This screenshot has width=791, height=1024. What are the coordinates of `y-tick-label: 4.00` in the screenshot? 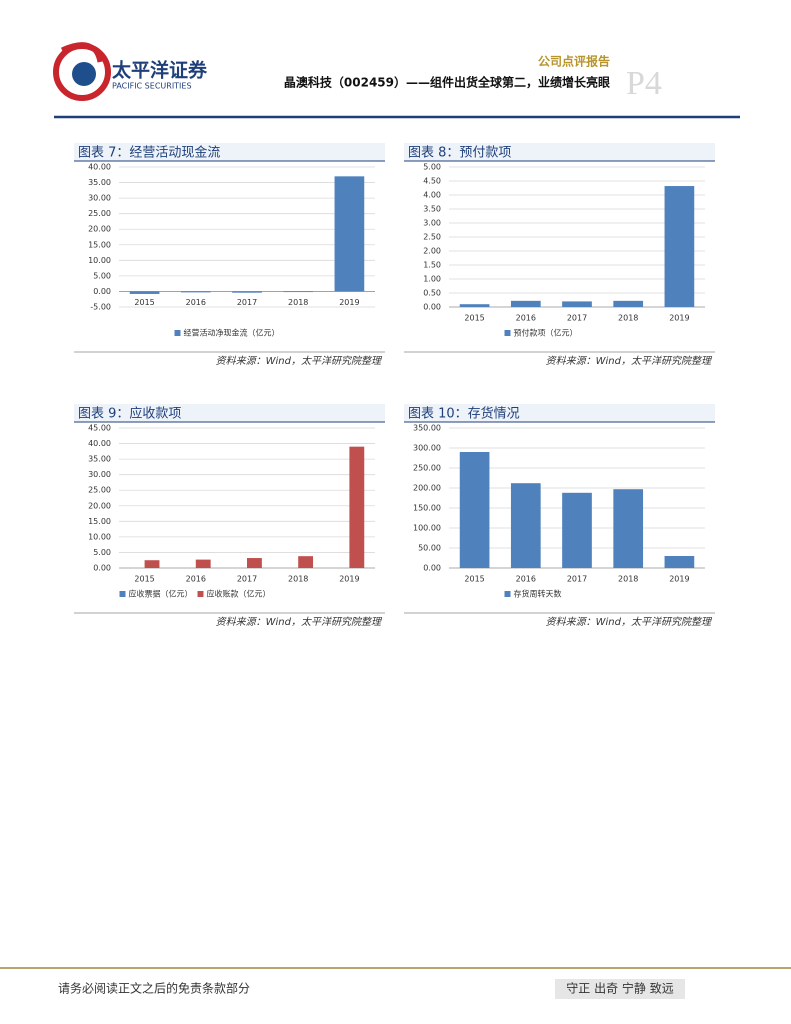 It's located at (432, 195).